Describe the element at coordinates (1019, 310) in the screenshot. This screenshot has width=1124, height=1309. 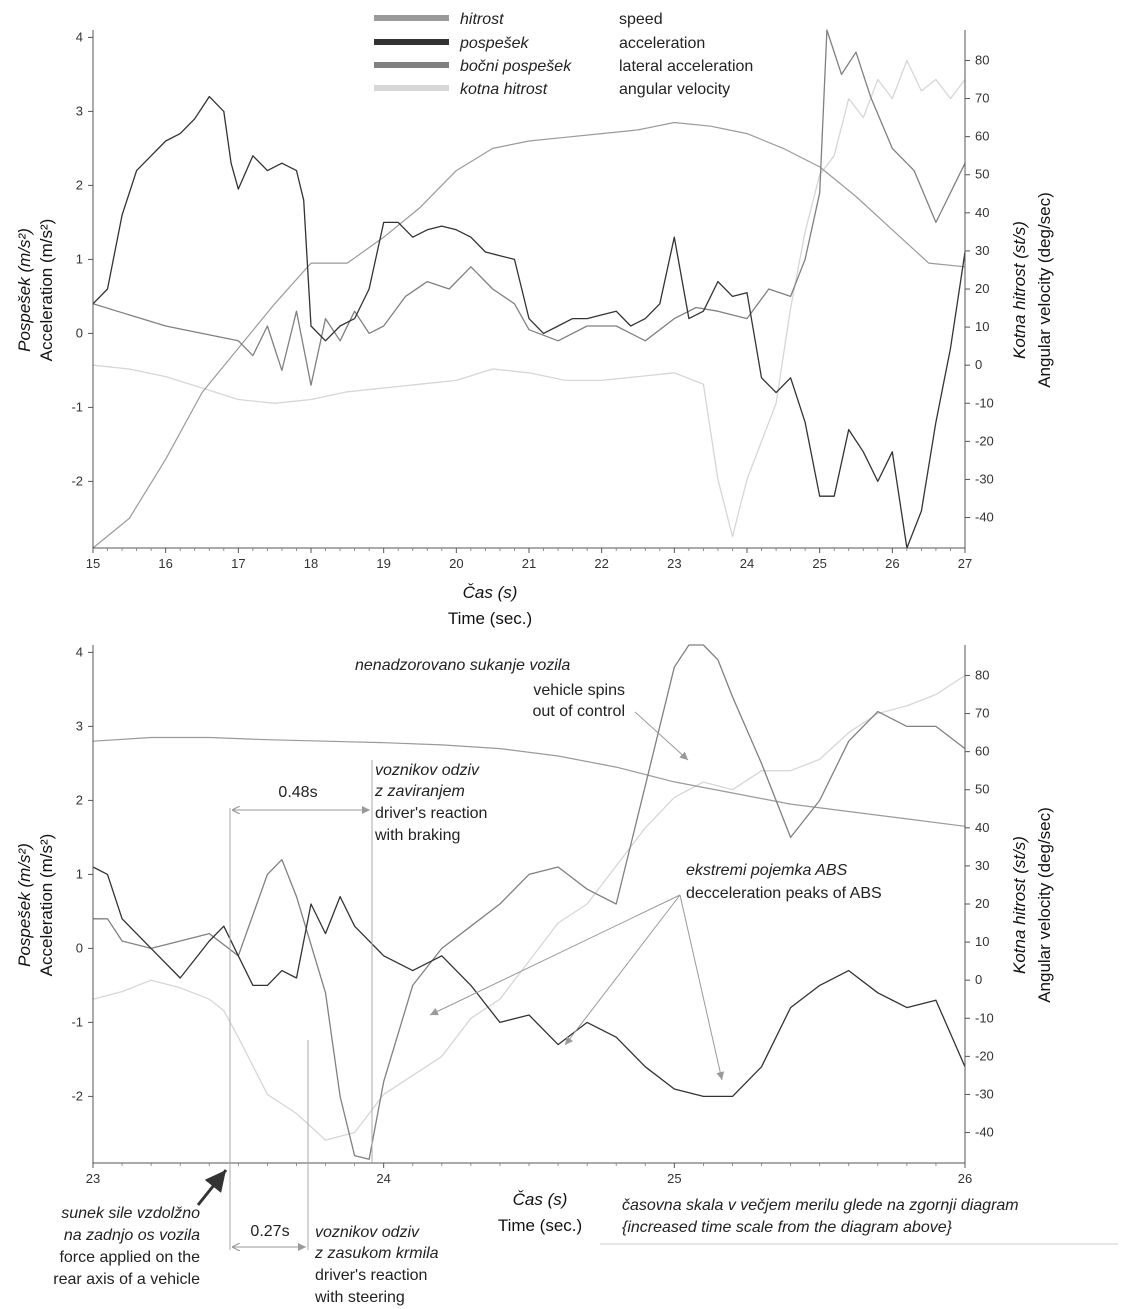
I see `top-y-right-title-sl-name: Kotna hitrost` at that location.